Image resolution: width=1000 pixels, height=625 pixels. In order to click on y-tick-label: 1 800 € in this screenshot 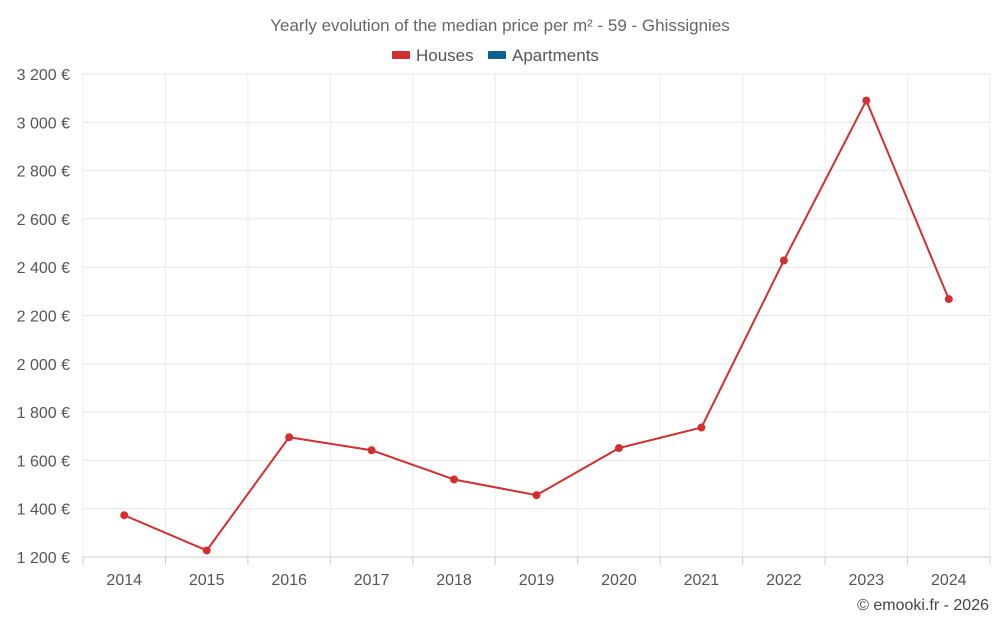, I will do `click(43, 413)`.